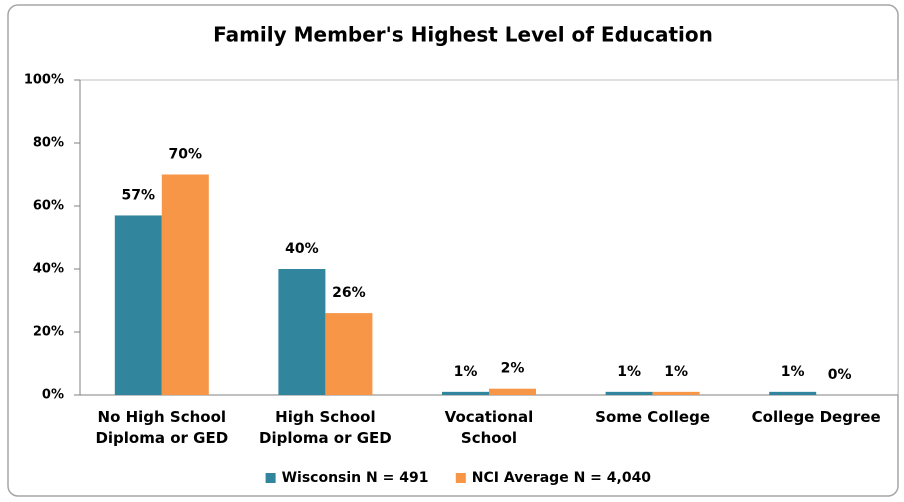 This screenshot has height=502, width=904. Describe the element at coordinates (48, 206) in the screenshot. I see `y-tick-label: 60%` at that location.